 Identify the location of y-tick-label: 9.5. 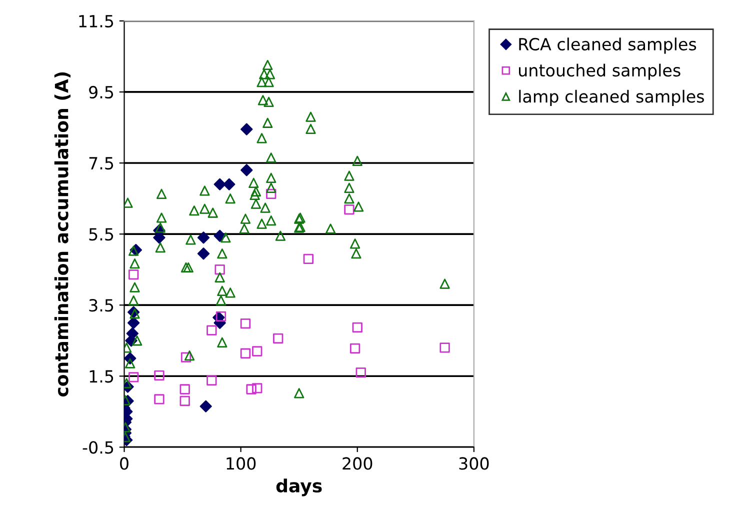
(101, 92).